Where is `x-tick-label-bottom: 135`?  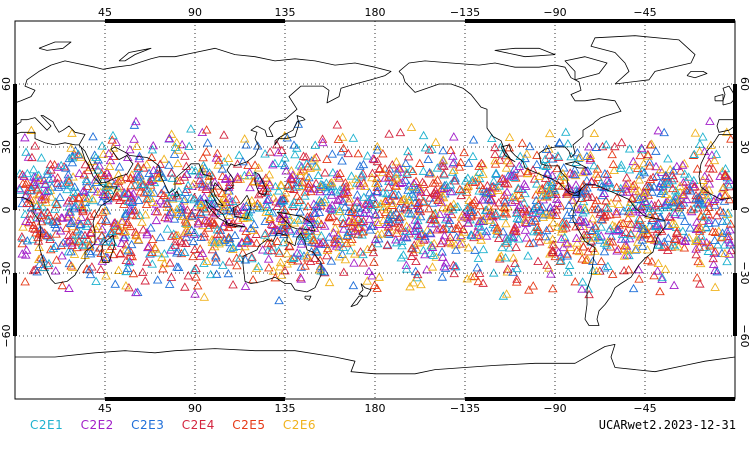 x-tick-label-bottom: 135 is located at coordinates (285, 408).